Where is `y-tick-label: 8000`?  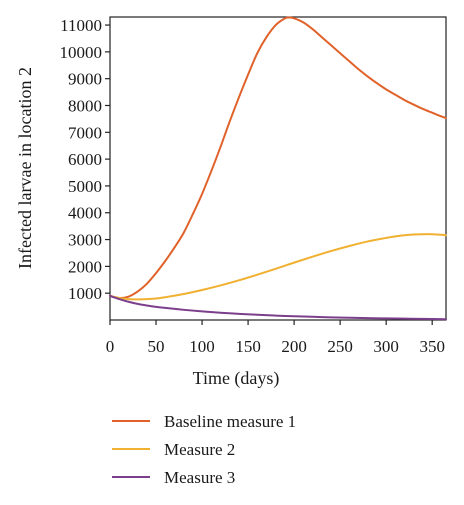 y-tick-label: 8000 is located at coordinates (85, 105).